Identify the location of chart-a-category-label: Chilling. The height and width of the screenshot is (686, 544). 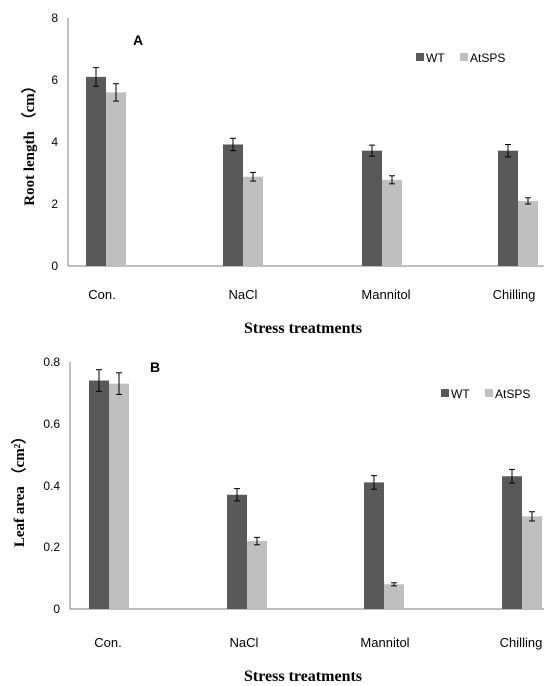
(514, 294).